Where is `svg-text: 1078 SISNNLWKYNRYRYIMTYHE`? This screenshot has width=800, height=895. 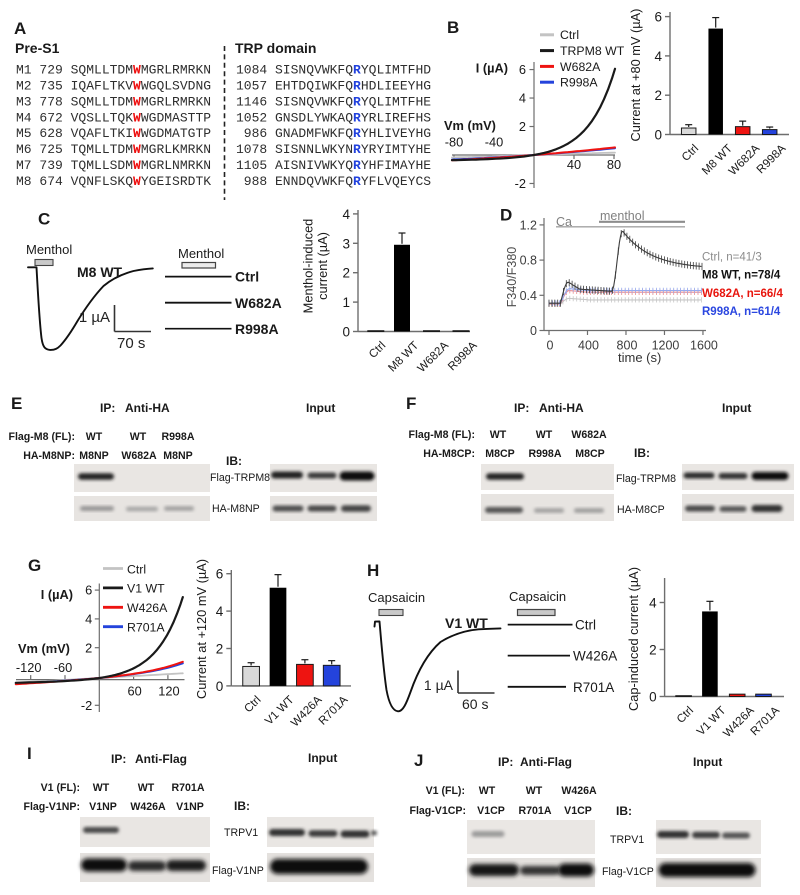 svg-text: 1078 SISNNLWKYNRYRYIMTYHE is located at coordinates (333, 149).